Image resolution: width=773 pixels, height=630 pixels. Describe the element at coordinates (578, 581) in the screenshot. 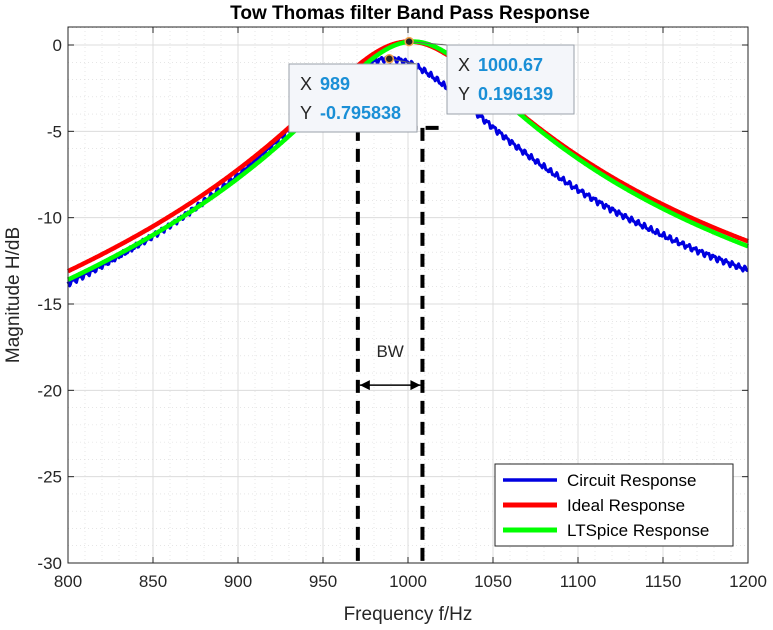

I see `x-tick-label: 1100` at that location.